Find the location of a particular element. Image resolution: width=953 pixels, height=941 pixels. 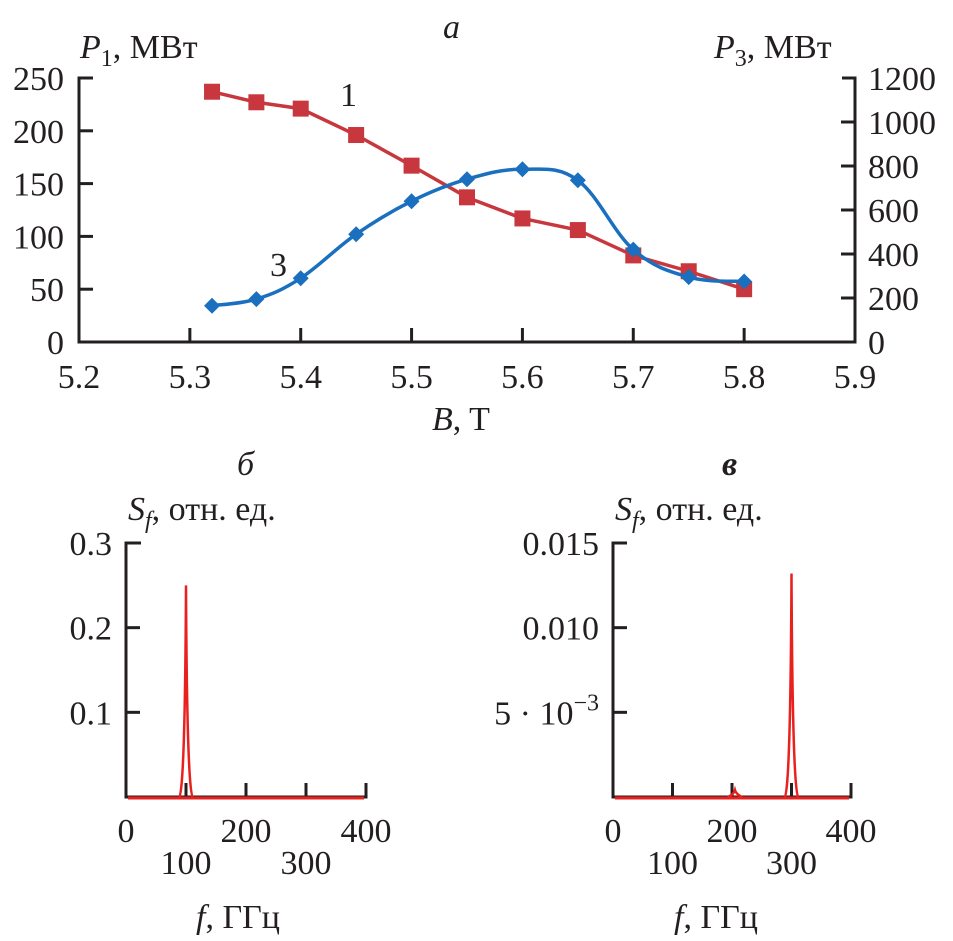

y-left-tick-label-a: 50 is located at coordinates (47, 290).